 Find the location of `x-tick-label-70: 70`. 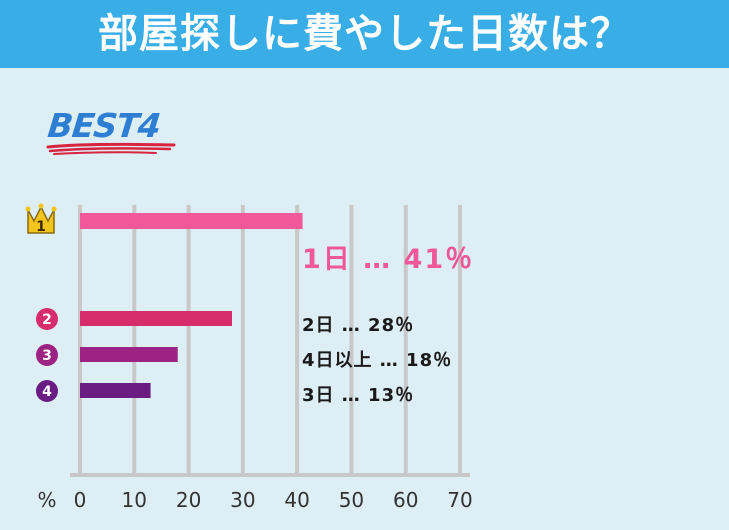

x-tick-label-70: 70 is located at coordinates (459, 500).